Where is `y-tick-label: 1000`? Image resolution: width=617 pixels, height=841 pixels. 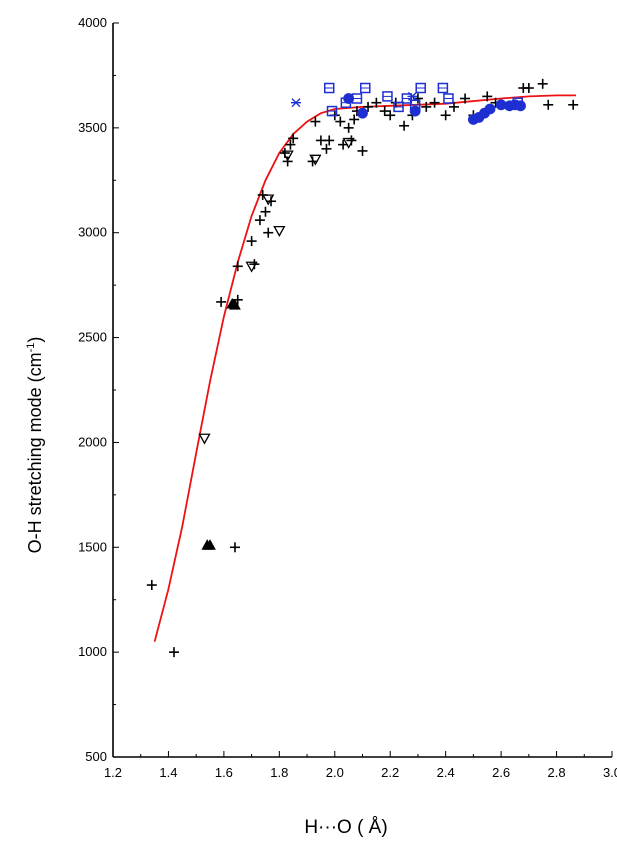
y-tick-label: 1000 is located at coordinates (92, 651).